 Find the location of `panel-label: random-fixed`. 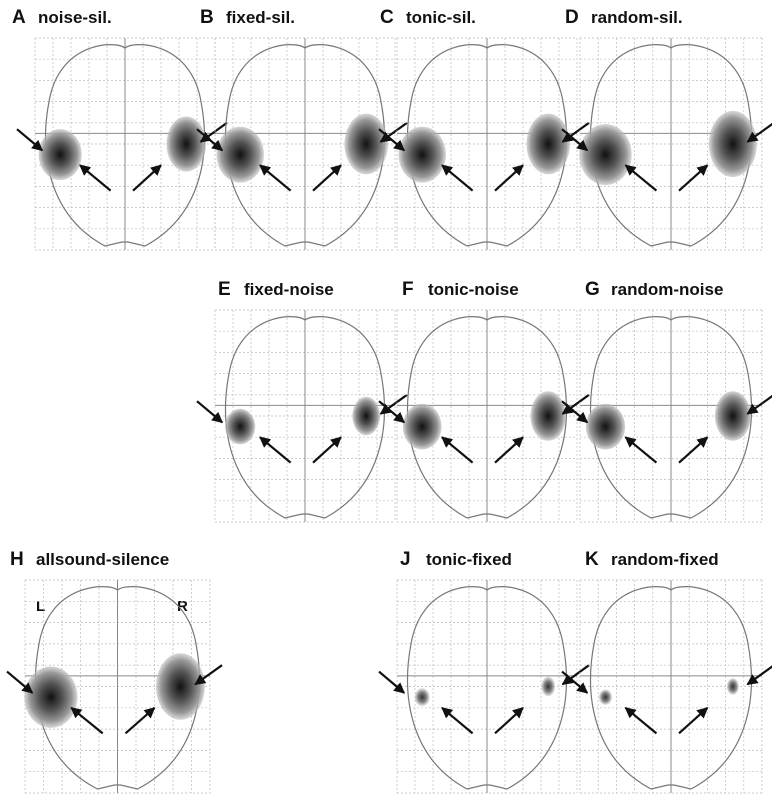

panel-label: random-fixed is located at coordinates (665, 559).